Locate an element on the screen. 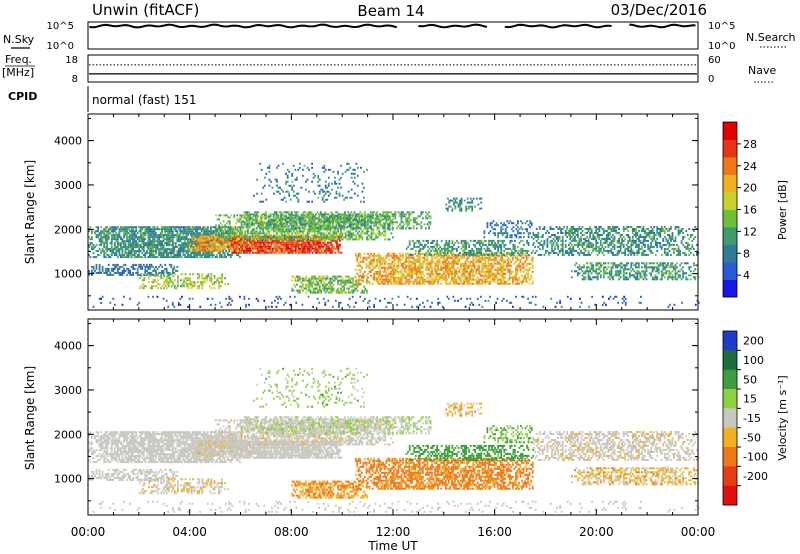  freq-tick-top: 18 is located at coordinates (71, 60).